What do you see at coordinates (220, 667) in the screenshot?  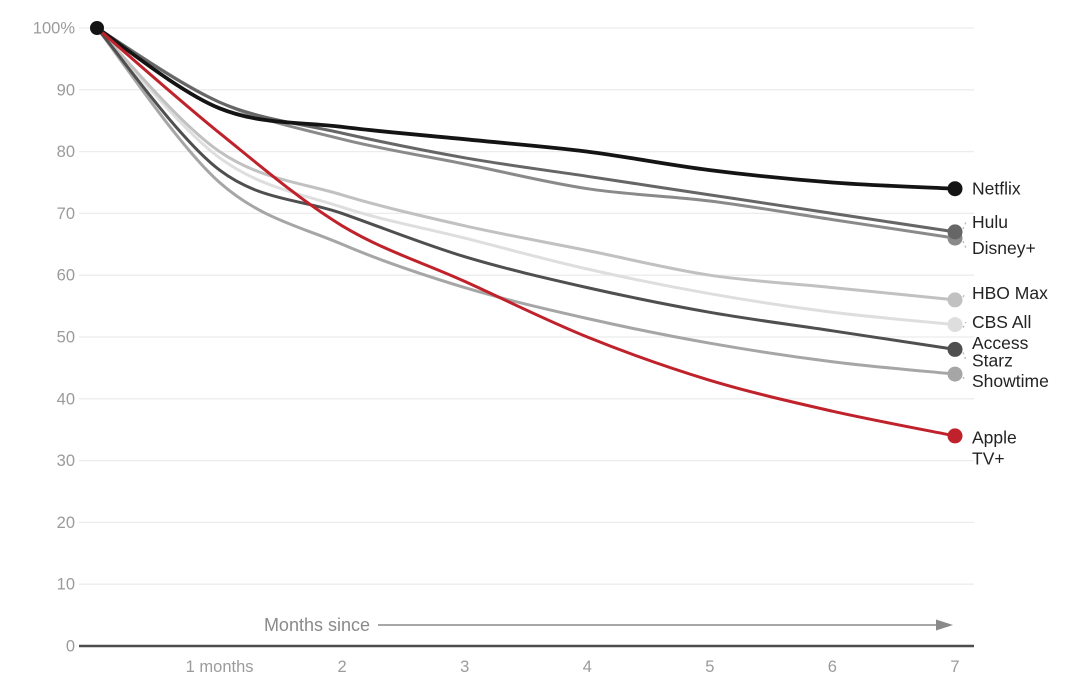 I see `x-axis-label-1: 1 months` at bounding box center [220, 667].